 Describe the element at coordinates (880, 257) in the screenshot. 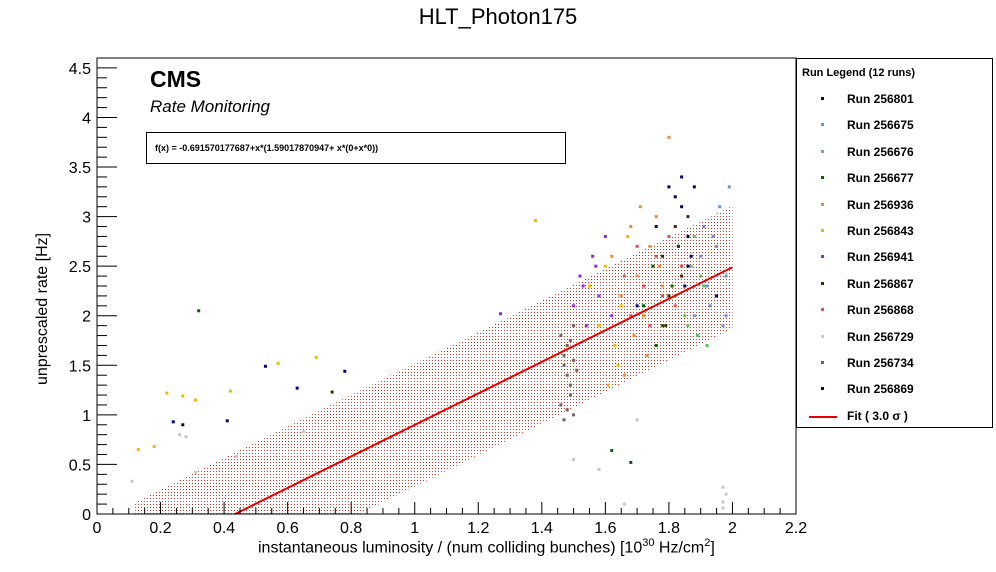

I see `legend-label: Run 256941` at that location.